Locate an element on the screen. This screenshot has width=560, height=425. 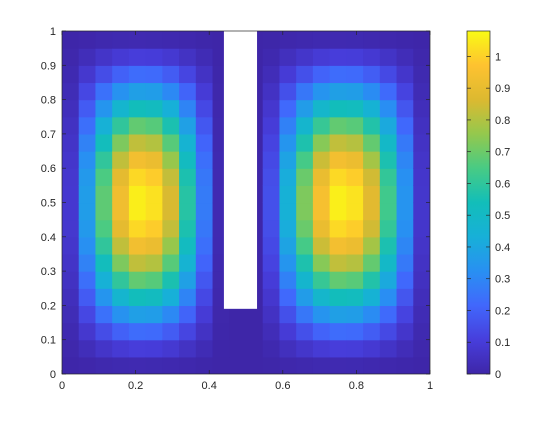
y-tick-label: 0.1 is located at coordinates (48, 341).